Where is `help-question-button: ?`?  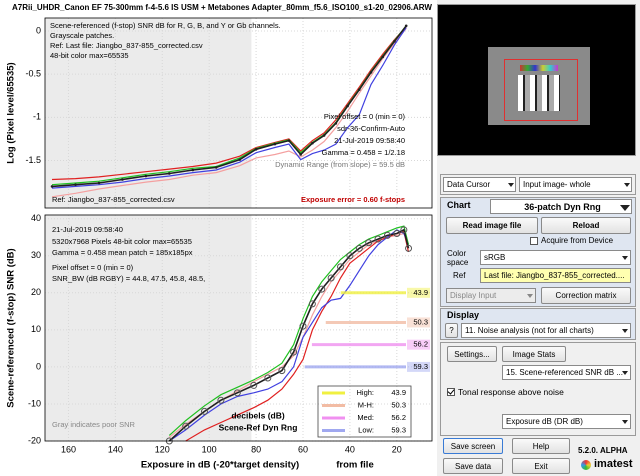 help-question-button: ? is located at coordinates (451, 330).